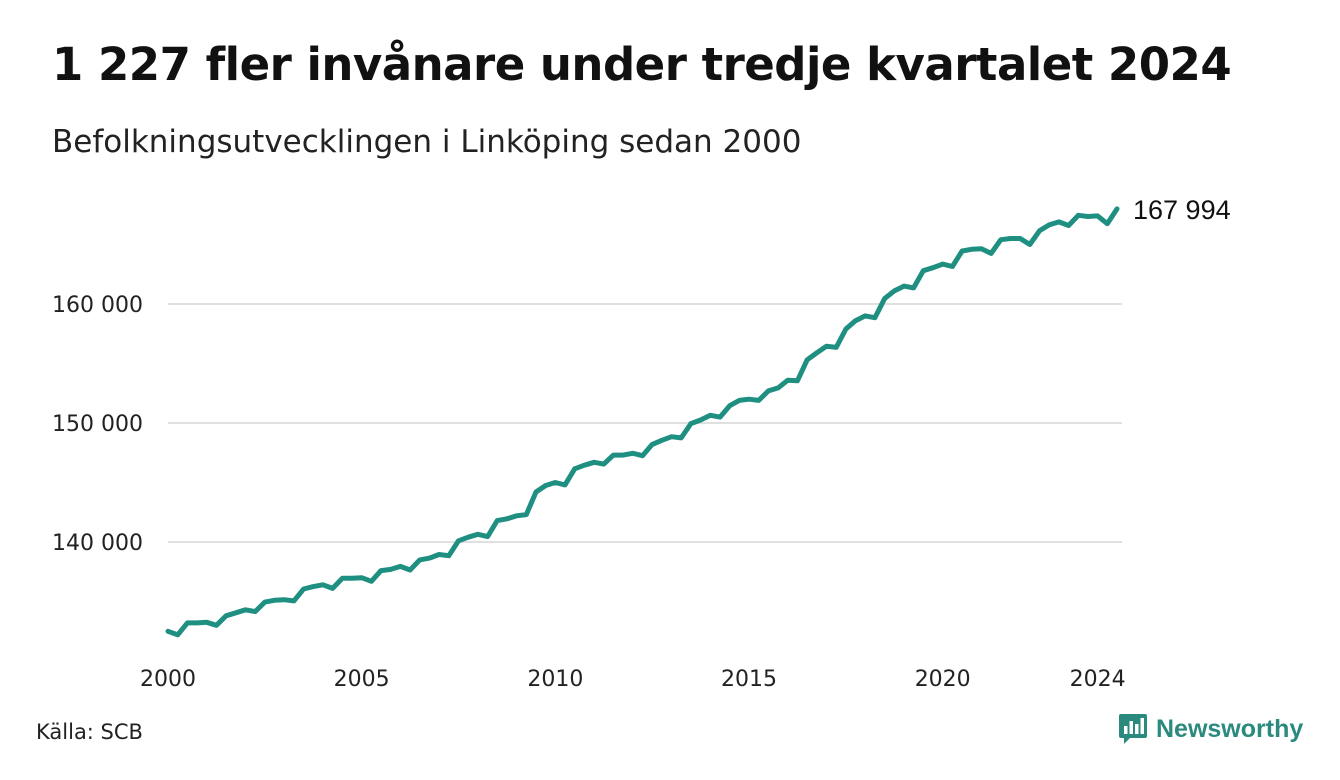 This screenshot has width=1340, height=780. I want to click on x-axis-ticks: 2000 2005 2010 2015 2020 2024, so click(633, 679).